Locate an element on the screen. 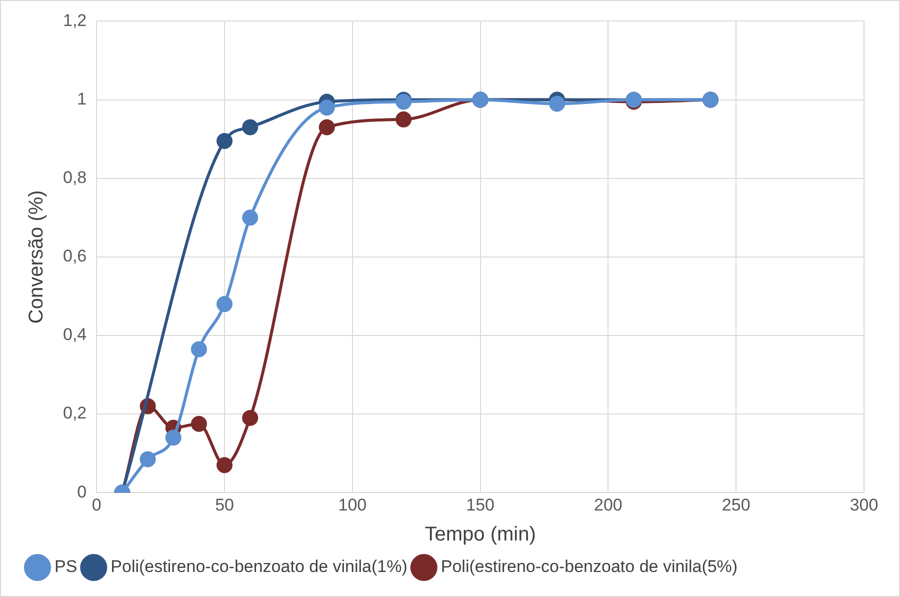 The width and height of the screenshot is (900, 597). y-tick-label: 0 is located at coordinates (82, 492).